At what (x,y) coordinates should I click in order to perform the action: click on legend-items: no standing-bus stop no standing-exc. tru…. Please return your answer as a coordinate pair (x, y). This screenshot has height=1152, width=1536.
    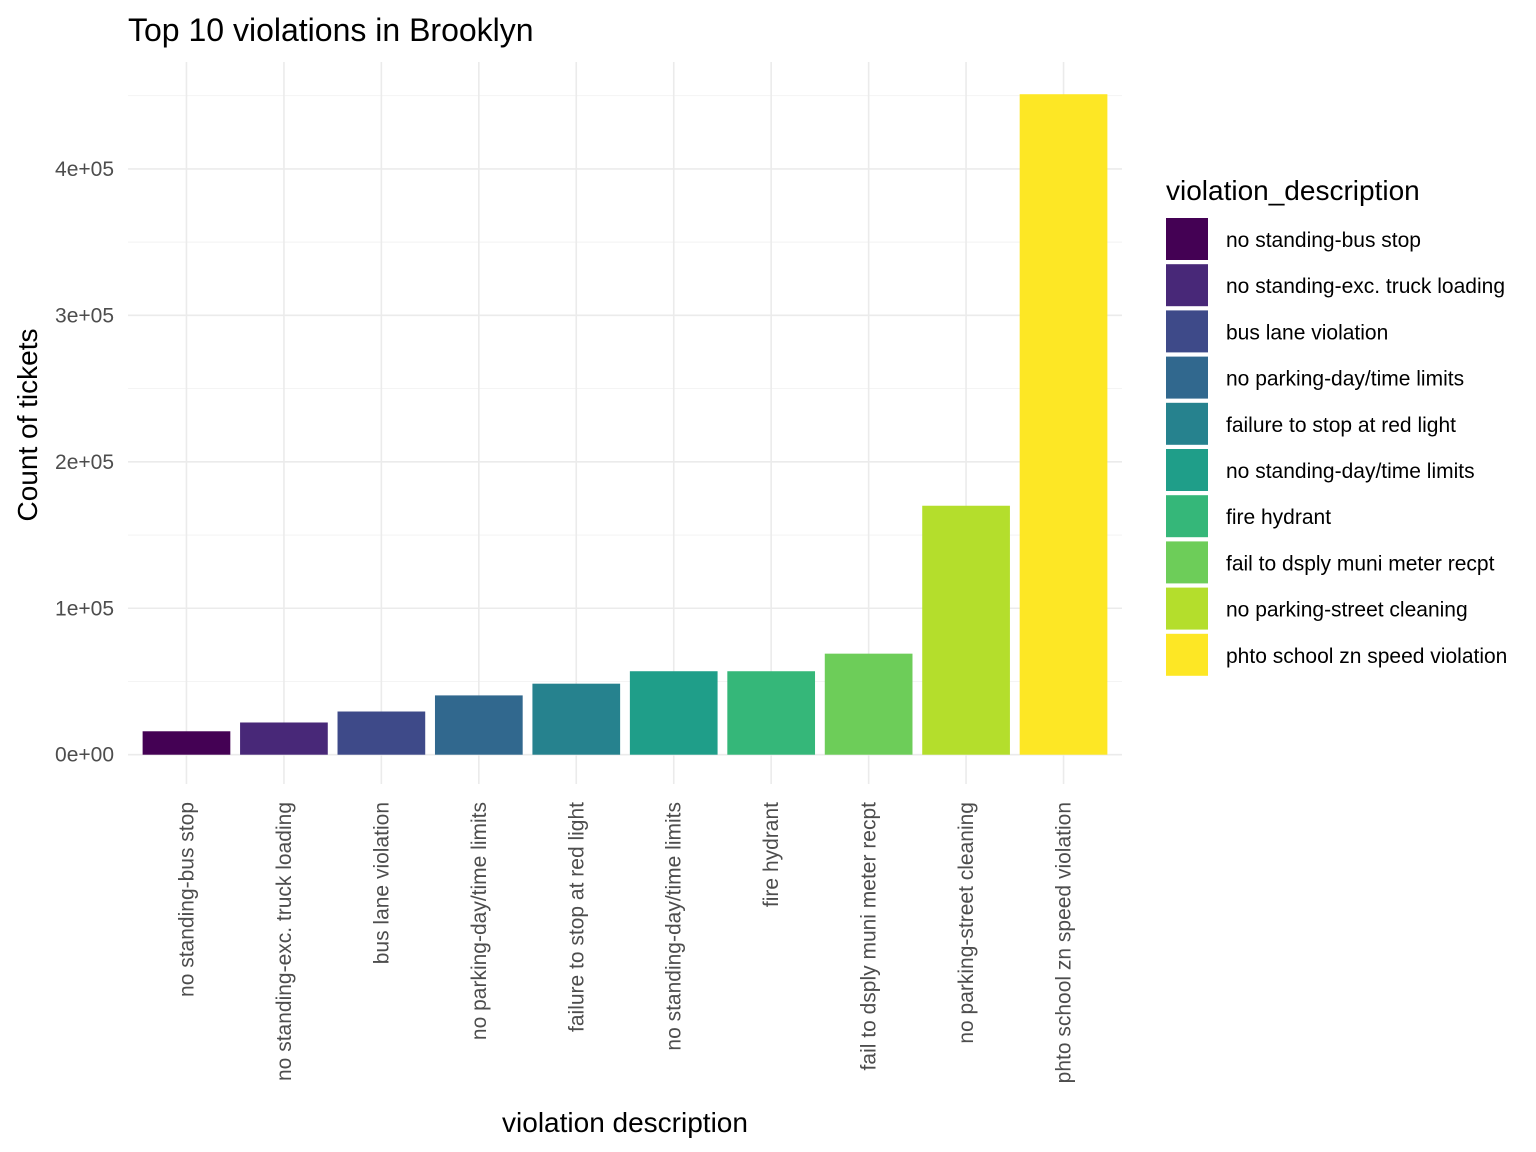
    Looking at the image, I should click on (1336, 447).